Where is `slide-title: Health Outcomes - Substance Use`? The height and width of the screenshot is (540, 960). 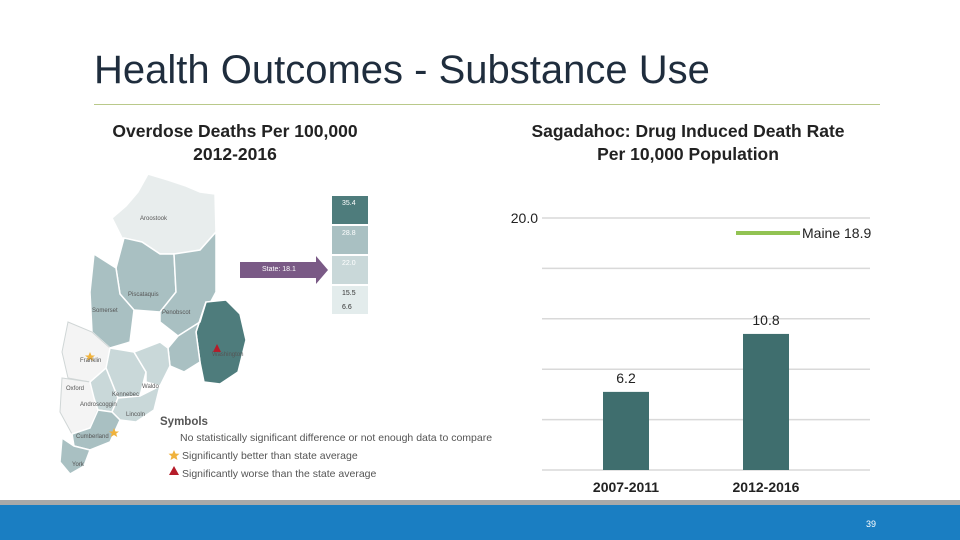 slide-title: Health Outcomes - Substance Use is located at coordinates (402, 70).